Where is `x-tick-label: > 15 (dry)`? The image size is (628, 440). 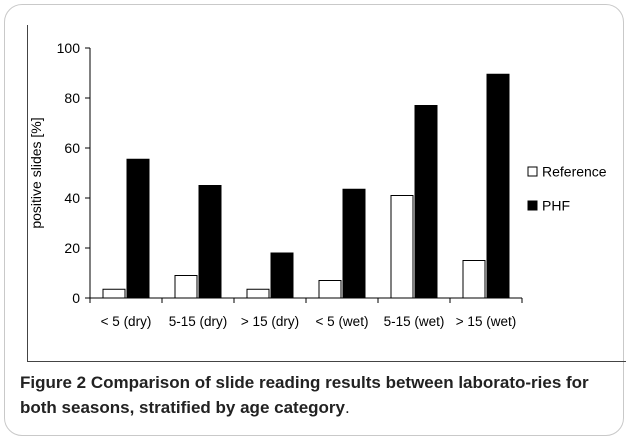 x-tick-label: > 15 (dry) is located at coordinates (270, 321).